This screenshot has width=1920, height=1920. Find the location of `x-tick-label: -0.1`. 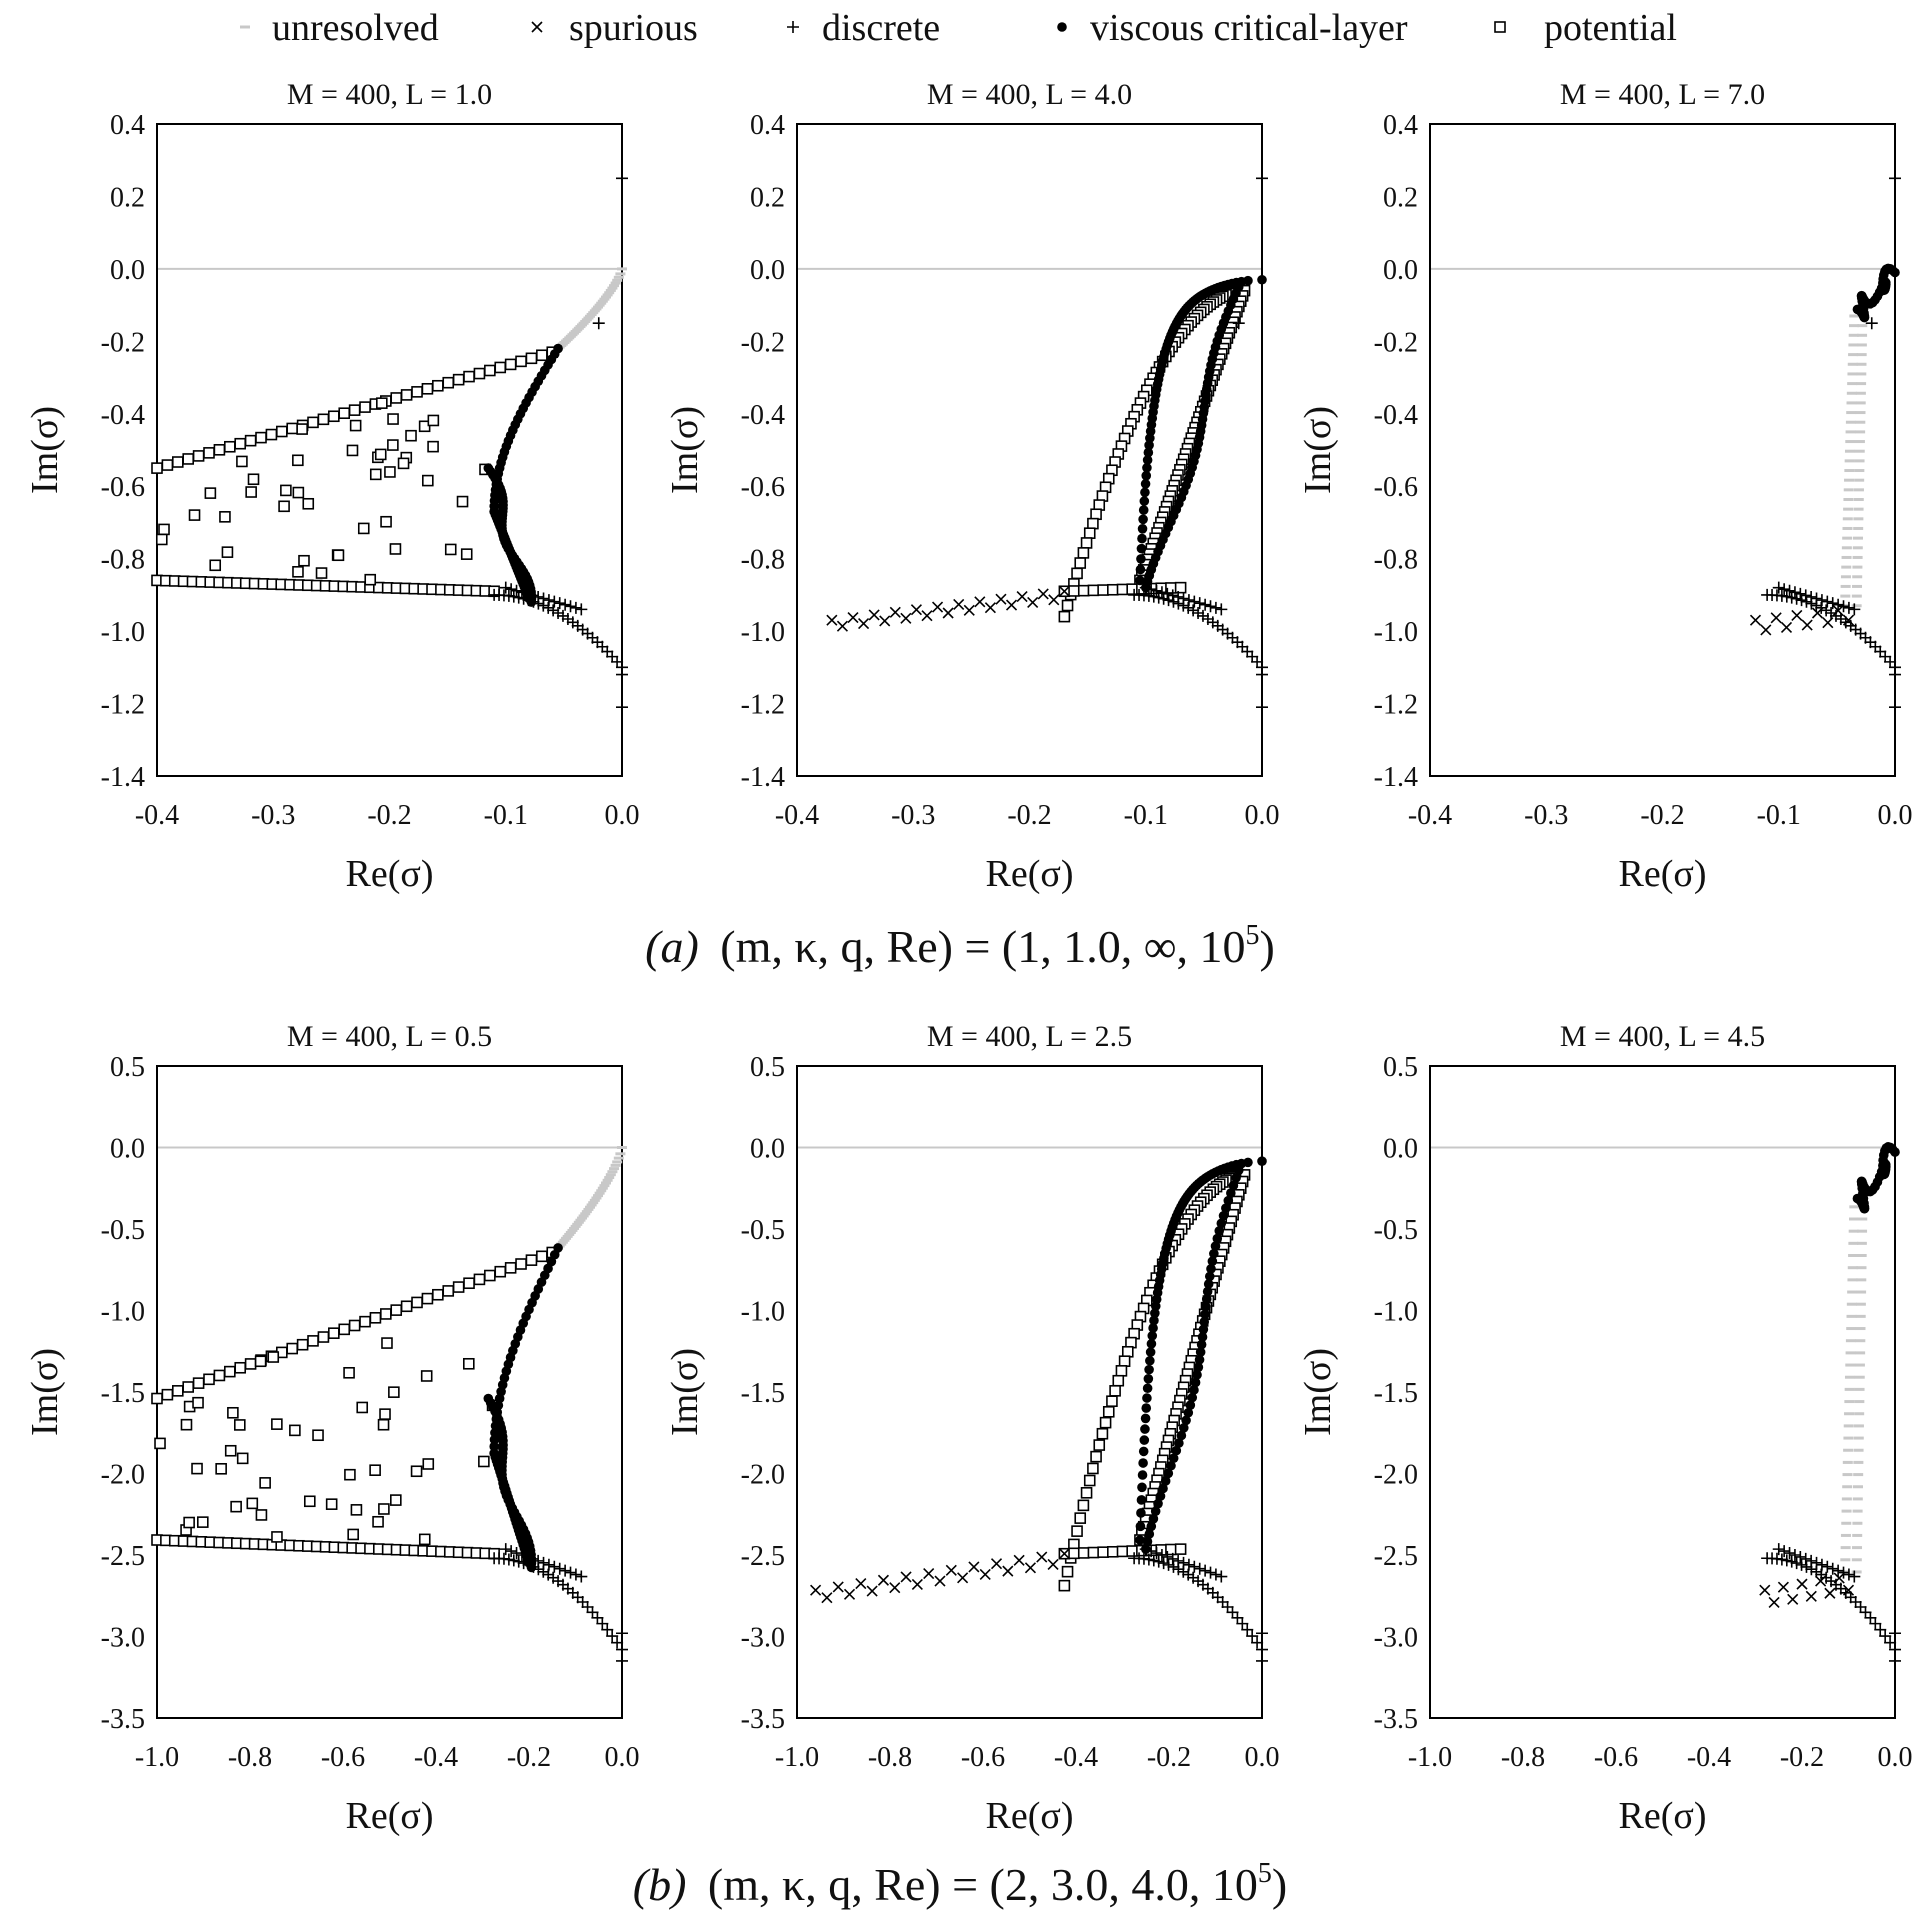

x-tick-label: -0.1 is located at coordinates (1146, 815).